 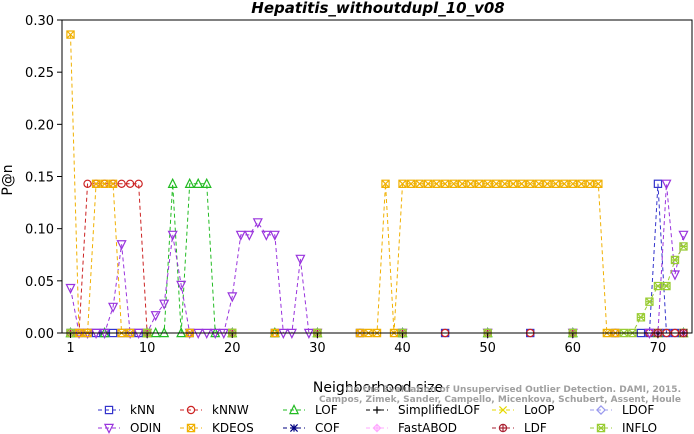 I want to click on legend-label: LDF, so click(x=535, y=427).